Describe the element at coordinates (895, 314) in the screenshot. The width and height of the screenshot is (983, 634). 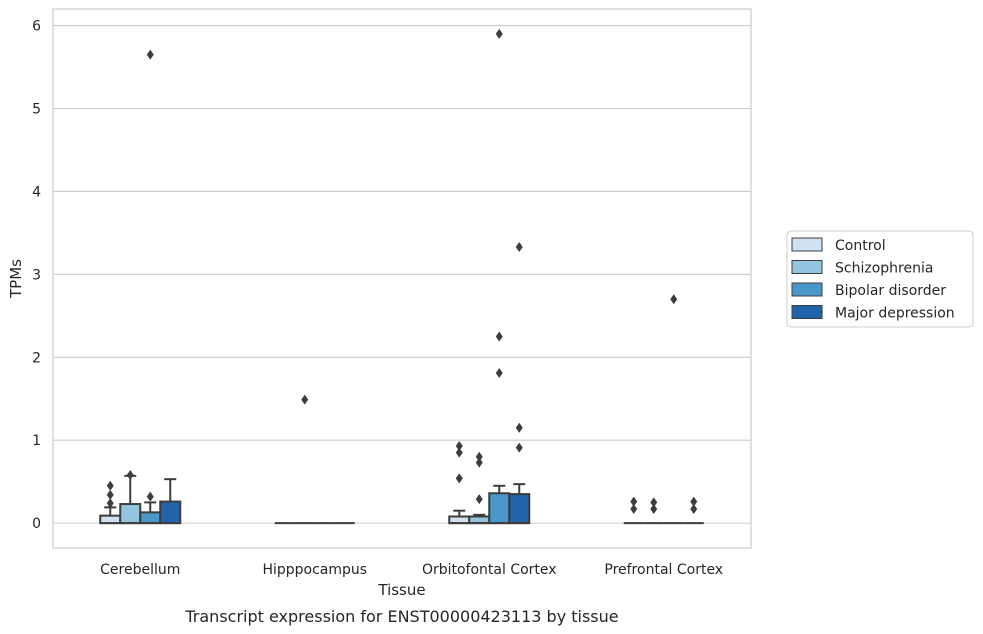
I see `legend-label: Major depression` at that location.